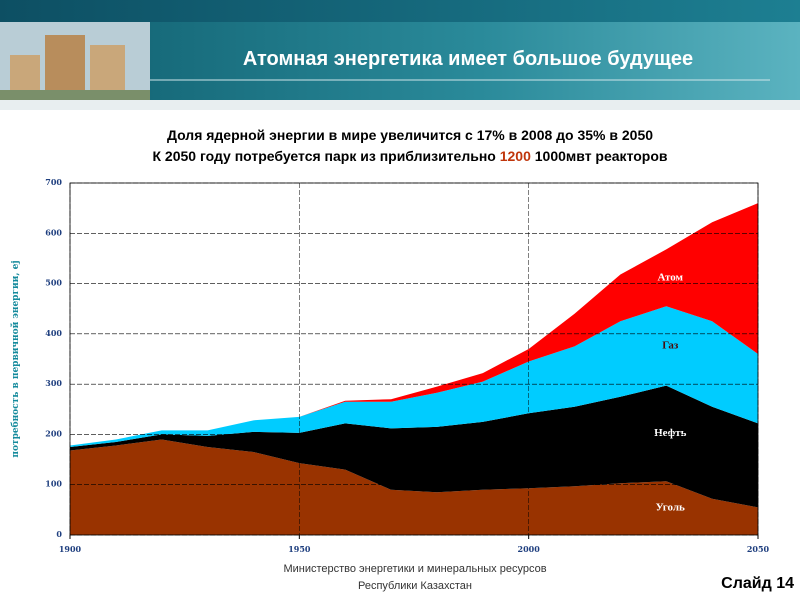 The height and width of the screenshot is (600, 800). What do you see at coordinates (468, 59) in the screenshot?
I see `slide-title: Атомная энергетика имеет большое будущее` at bounding box center [468, 59].